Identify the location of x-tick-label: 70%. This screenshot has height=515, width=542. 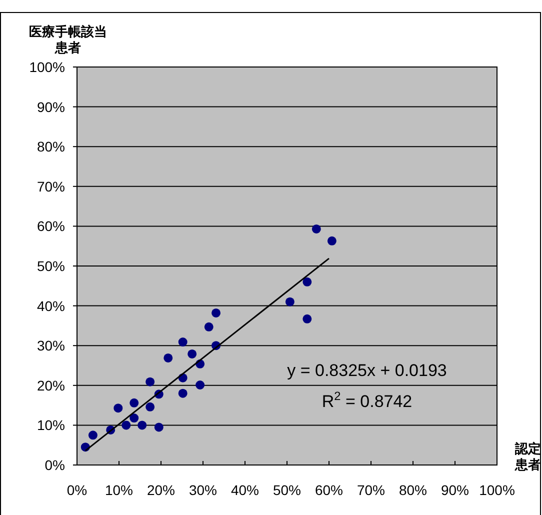
(371, 490).